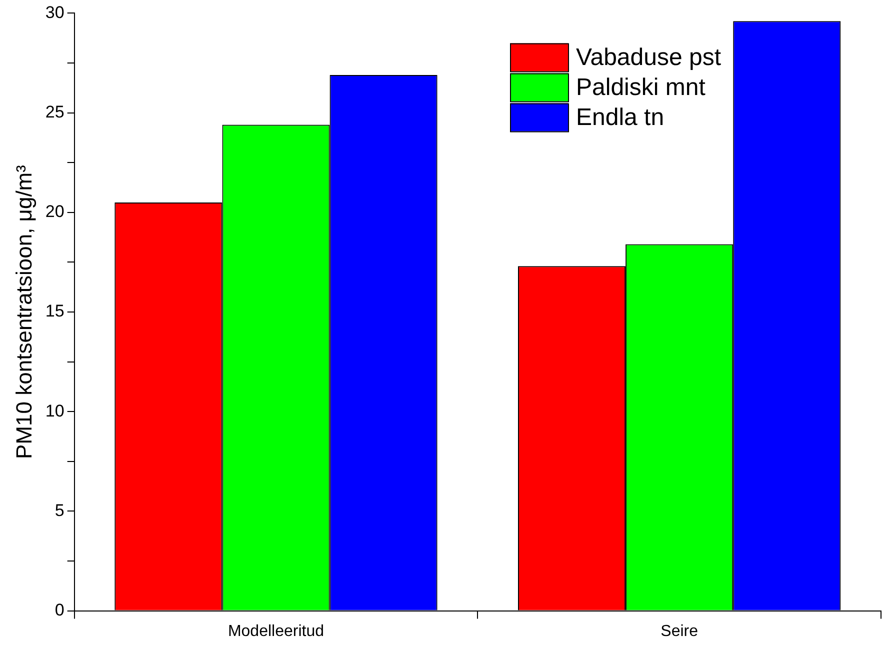 The height and width of the screenshot is (648, 885). Describe the element at coordinates (641, 87) in the screenshot. I see `legend-label: Paldiski mnt` at that location.